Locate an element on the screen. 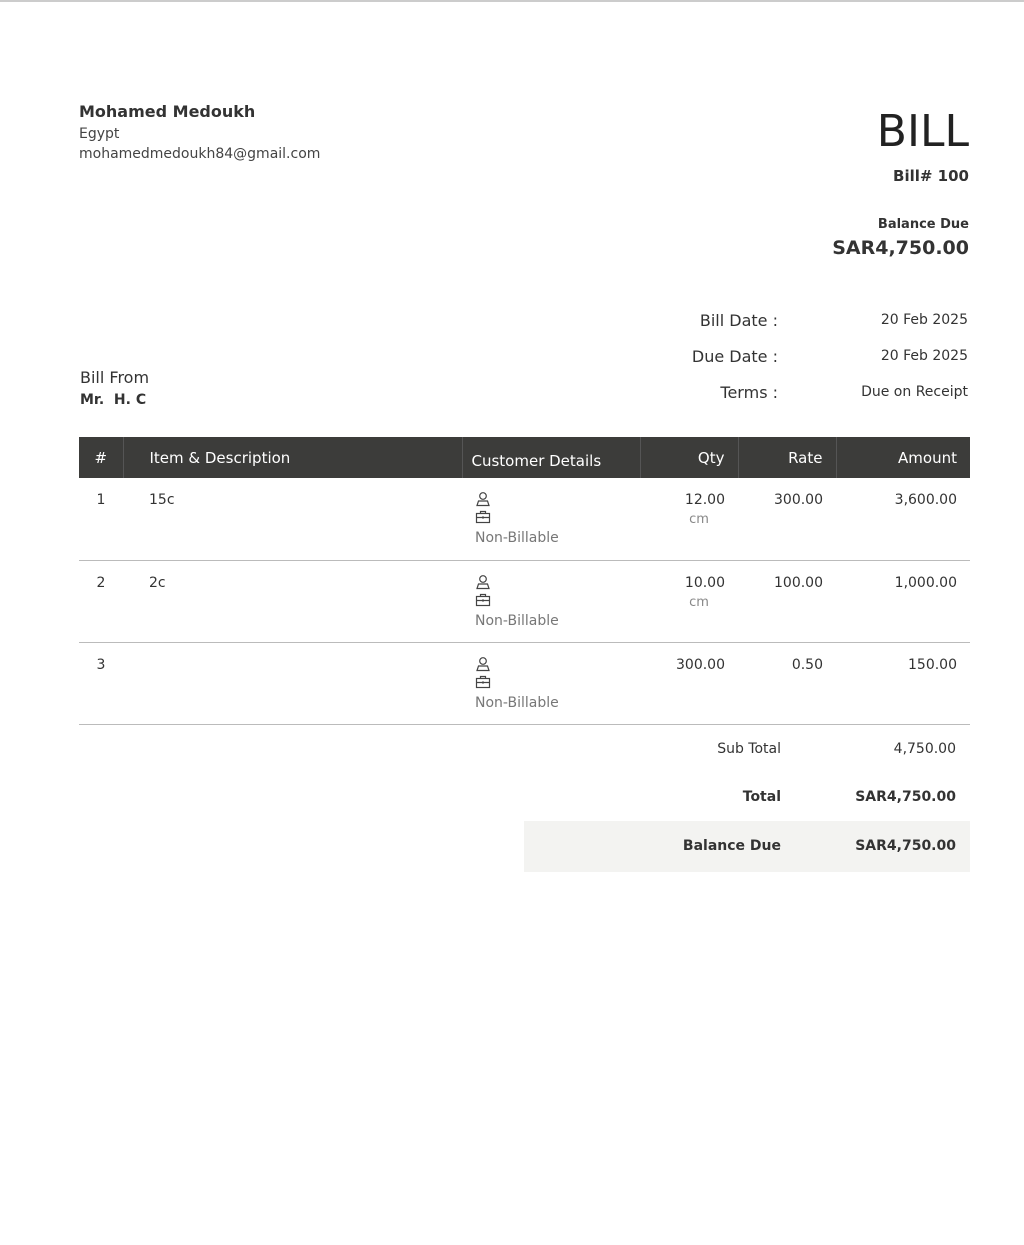  row-item: 15c is located at coordinates (292, 519).